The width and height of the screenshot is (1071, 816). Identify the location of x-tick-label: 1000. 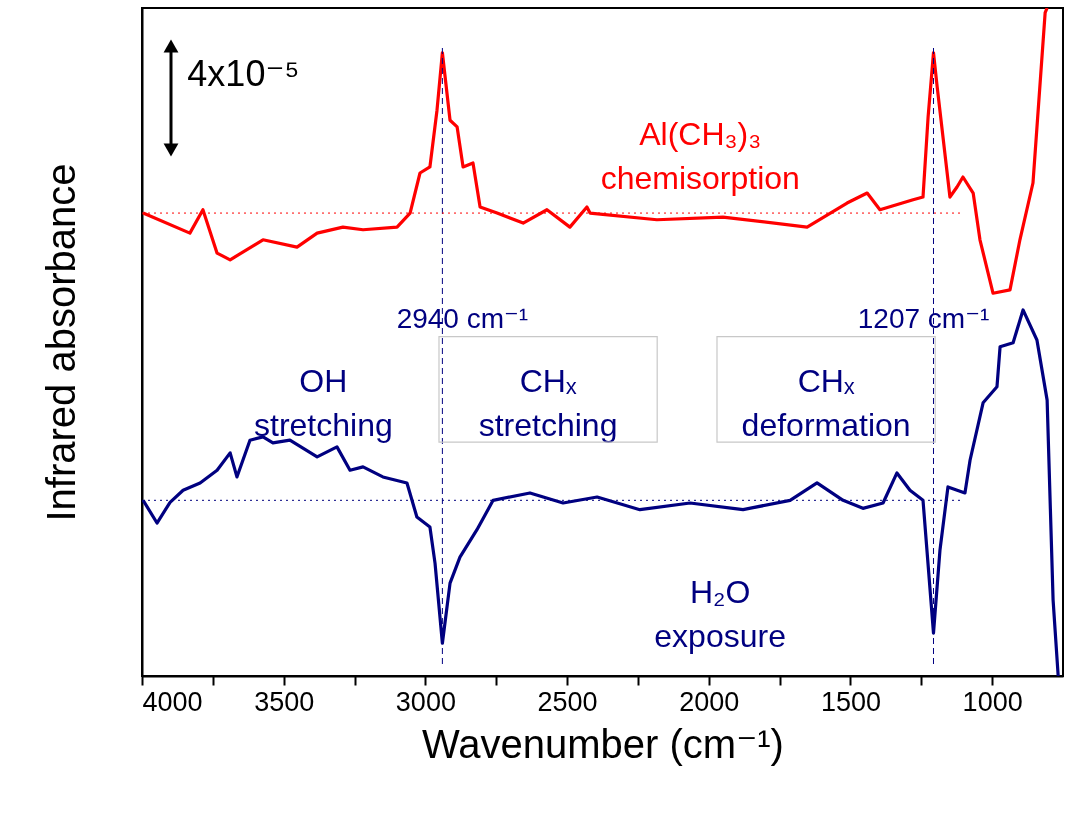
(992, 701).